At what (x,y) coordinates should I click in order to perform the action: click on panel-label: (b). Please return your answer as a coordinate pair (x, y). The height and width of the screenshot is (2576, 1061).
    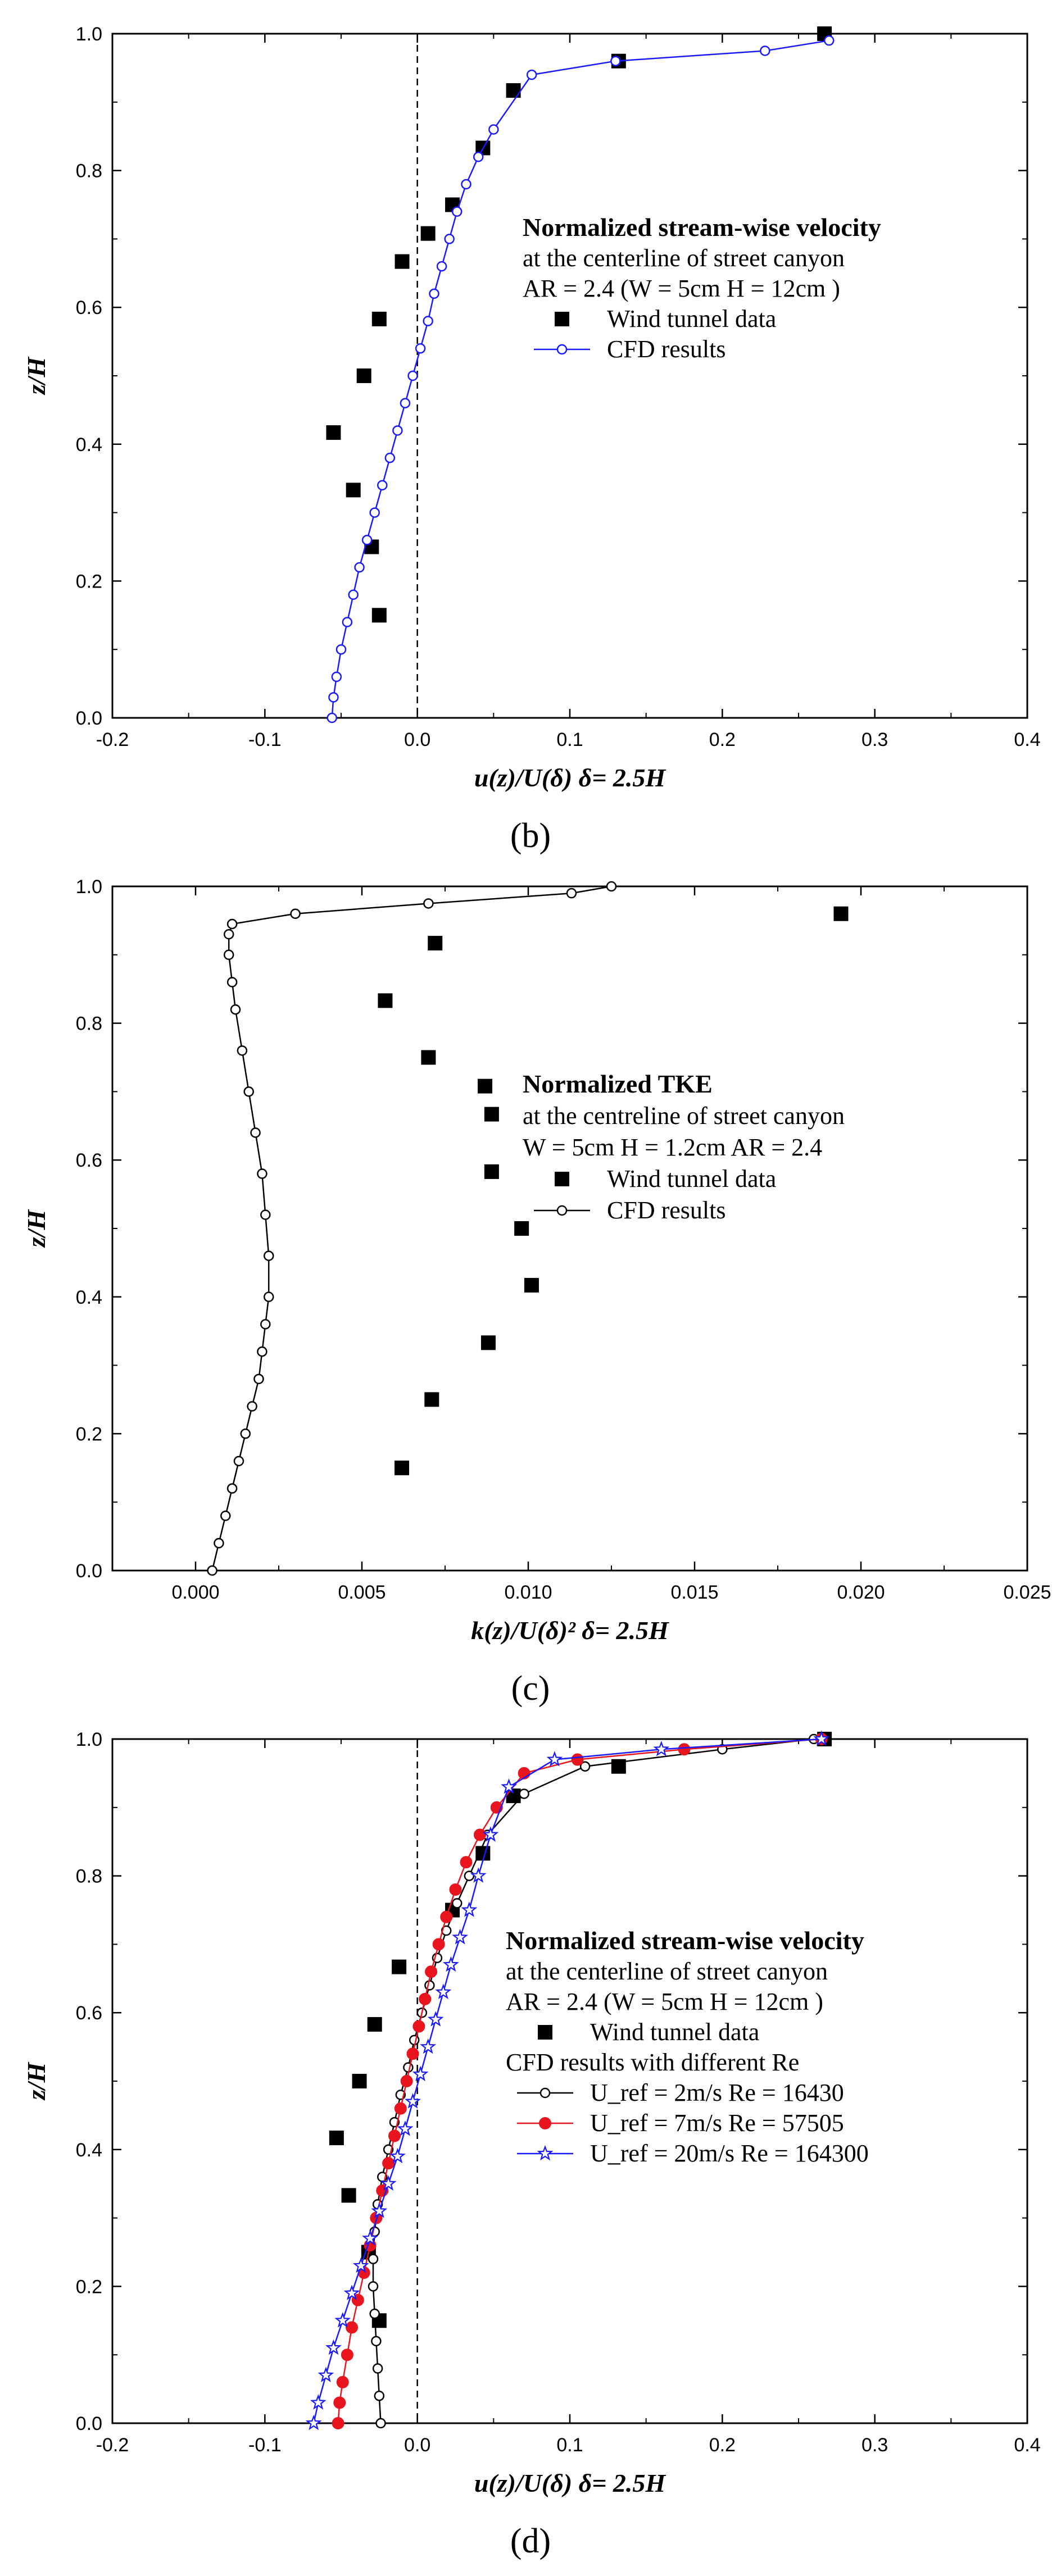
    Looking at the image, I should click on (530, 836).